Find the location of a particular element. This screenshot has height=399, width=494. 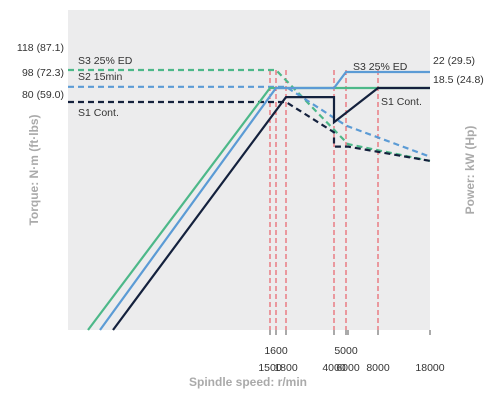

torque-label-98: 98 (72.3) is located at coordinates (43, 73).